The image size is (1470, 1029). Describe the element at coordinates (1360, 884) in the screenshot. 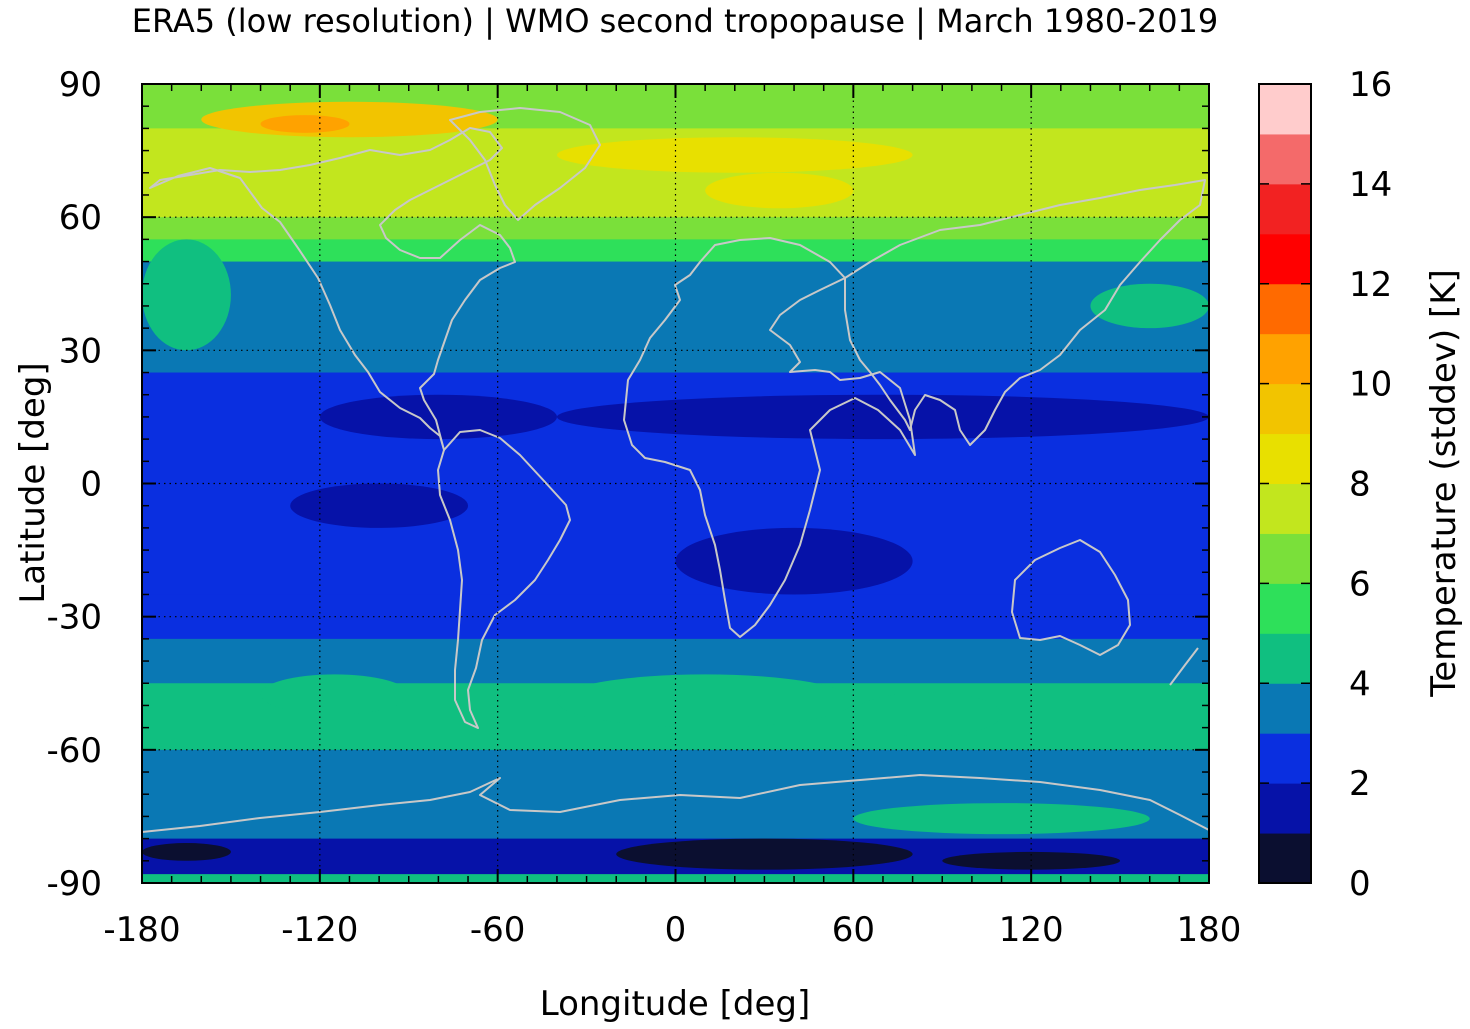

I see `colorbar-tick-label: 0` at that location.